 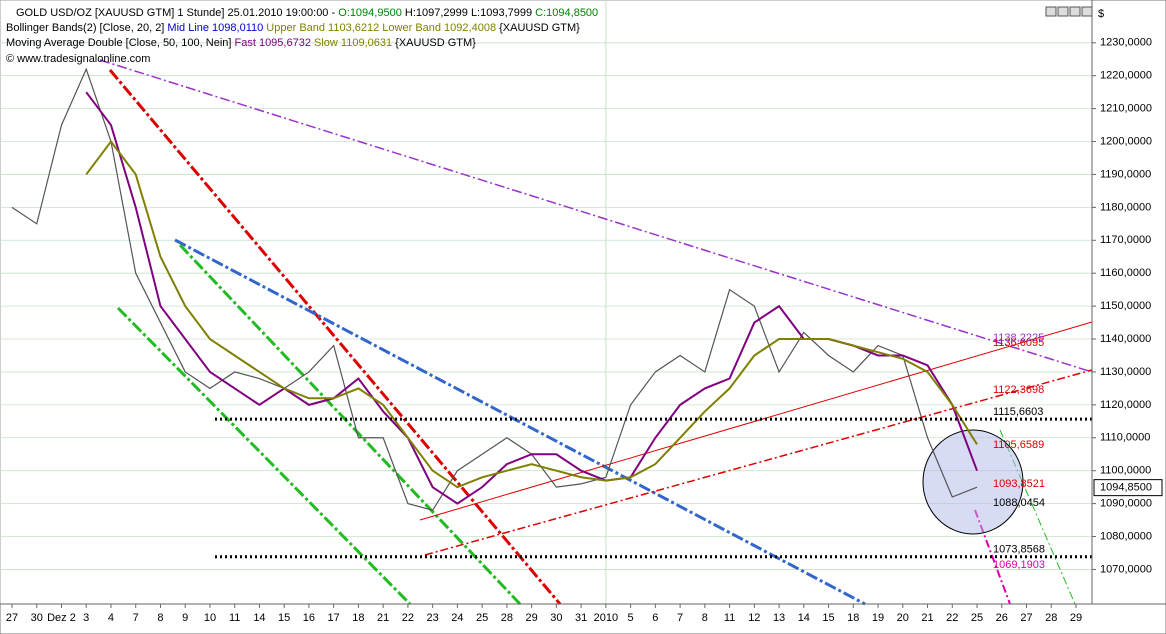 I want to click on currency: $, so click(x=1101, y=14).